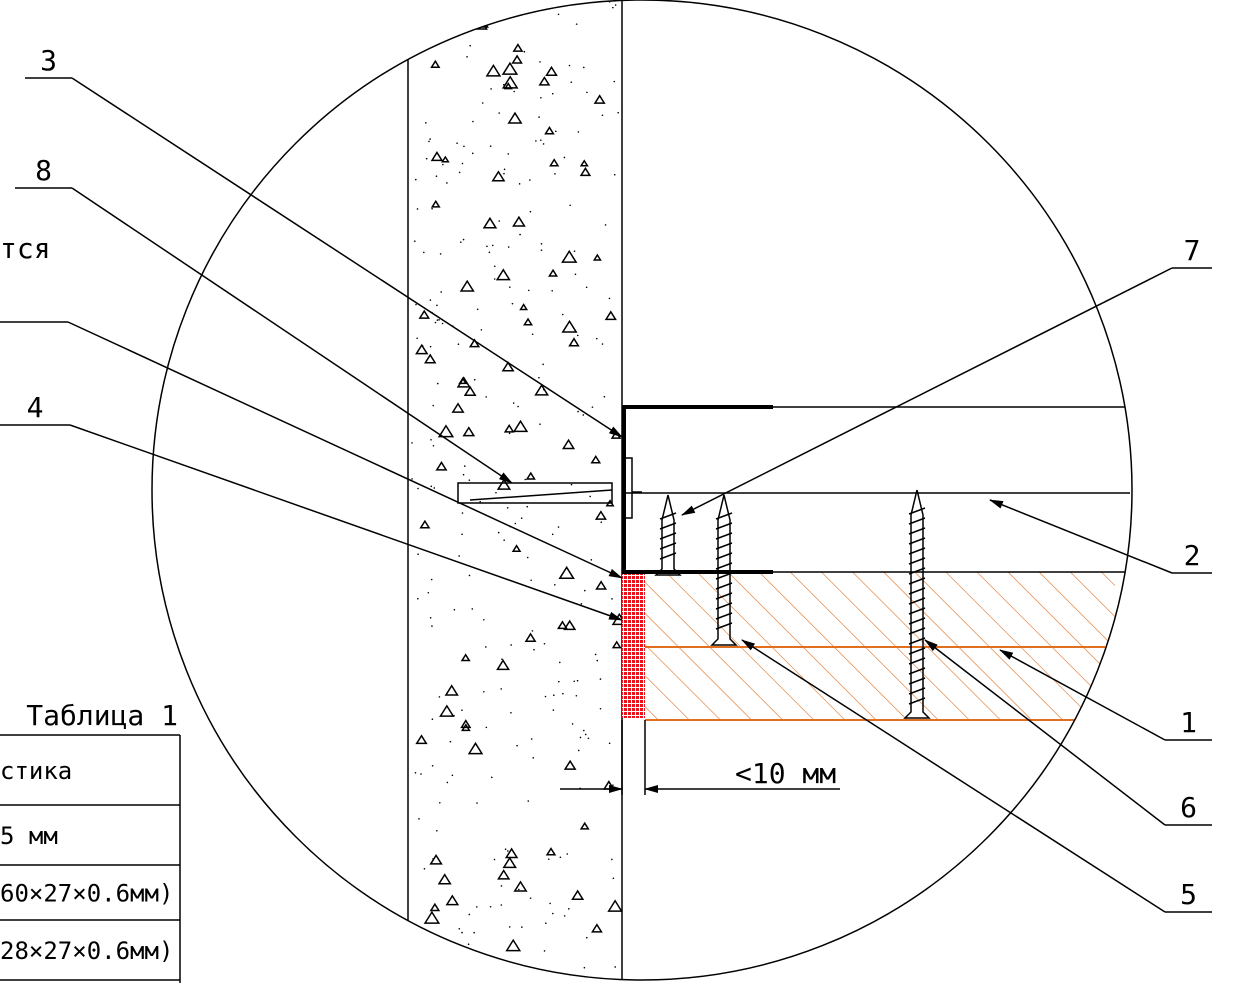 This screenshot has width=1238, height=983. Describe the element at coordinates (36, 771) in the screenshot. I see `table-cell: стика` at that location.